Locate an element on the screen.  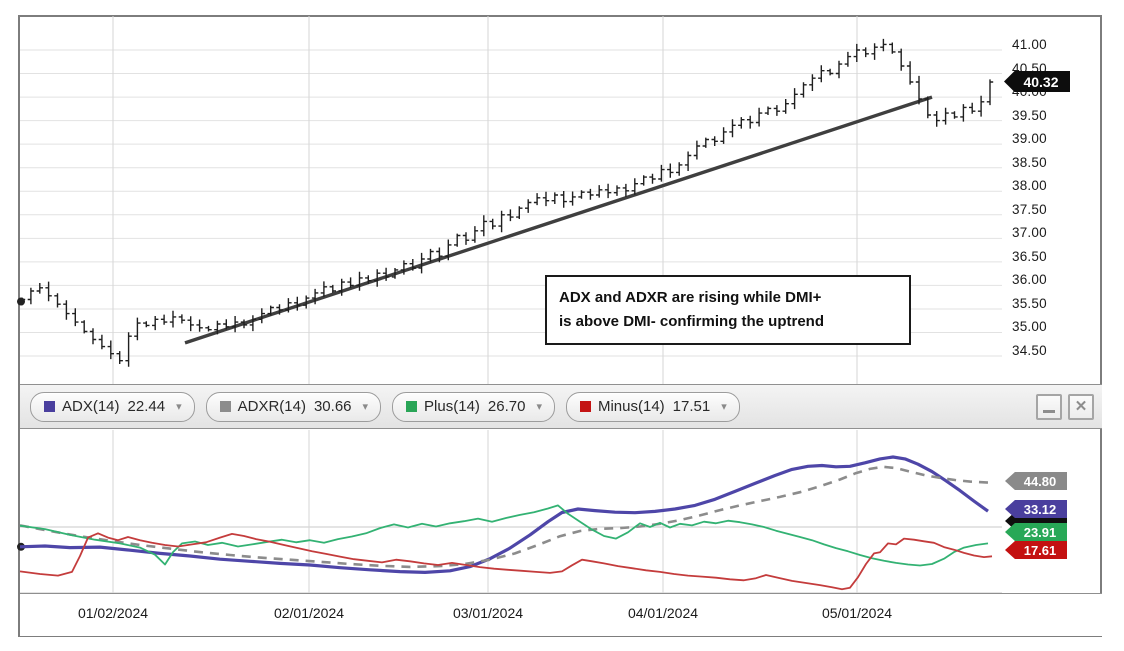
annotation-line-2: is above DMI- confirming the uptrend is located at coordinates (692, 321).